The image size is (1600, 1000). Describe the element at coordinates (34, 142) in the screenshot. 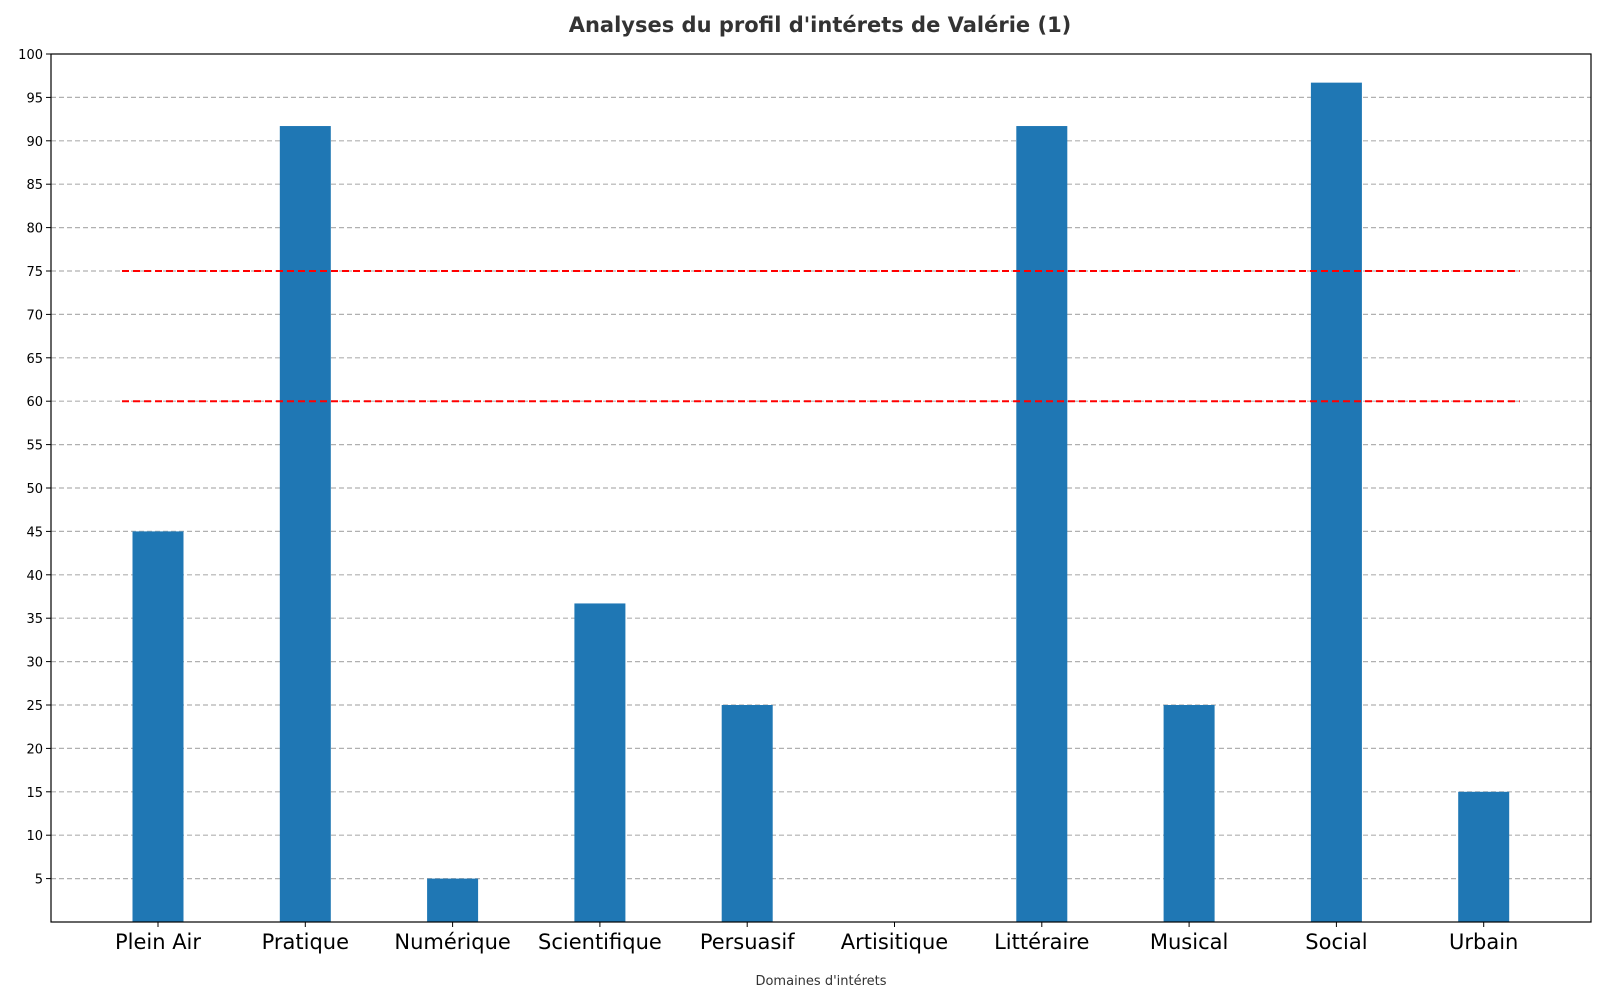

I see `y-tick-label: 90` at that location.